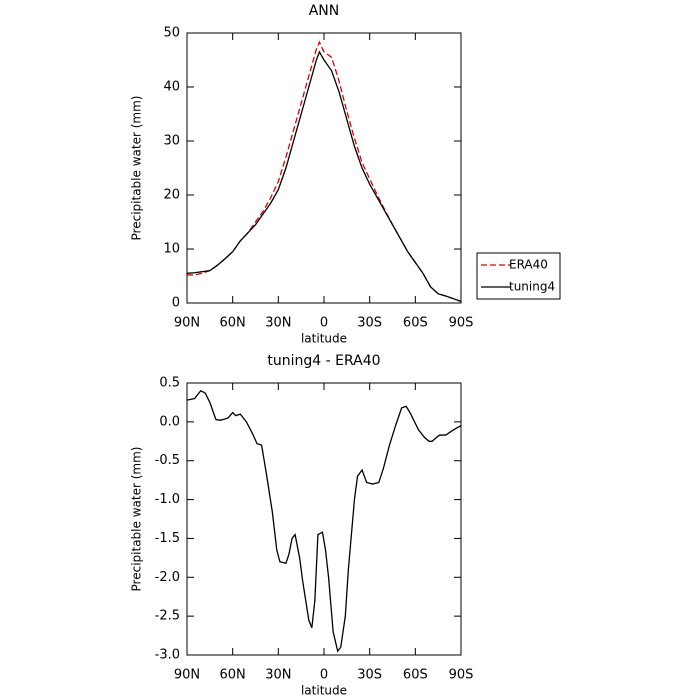 Image resolution: width=700 pixels, height=700 pixels. What do you see at coordinates (169, 421) in the screenshot?
I see `y-tick-label: 0.0` at bounding box center [169, 421].